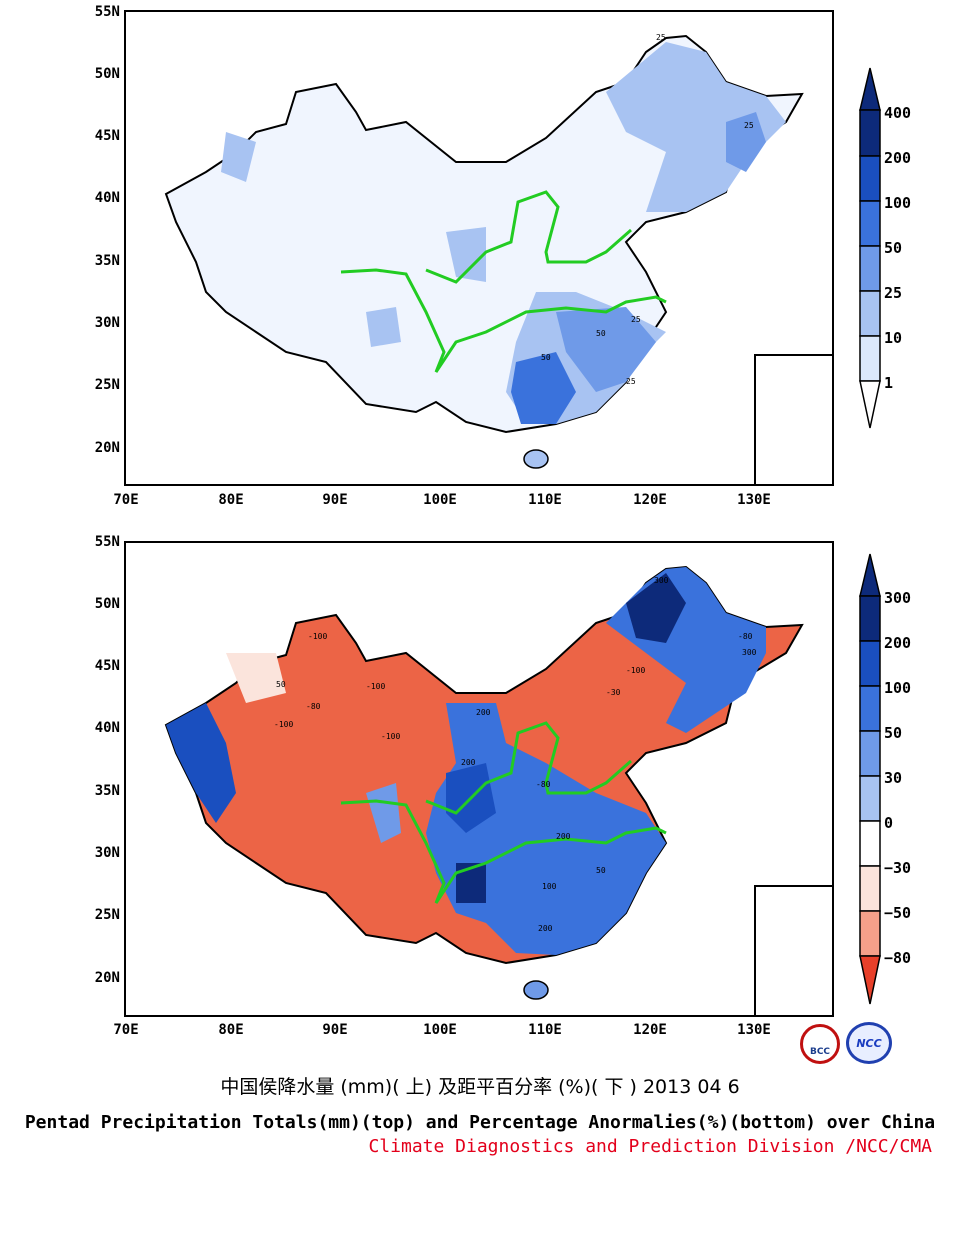 The height and width of the screenshot is (1243, 960). What do you see at coordinates (466, 254) in the screenshot?
I see `precip-region-central` at bounding box center [466, 254].